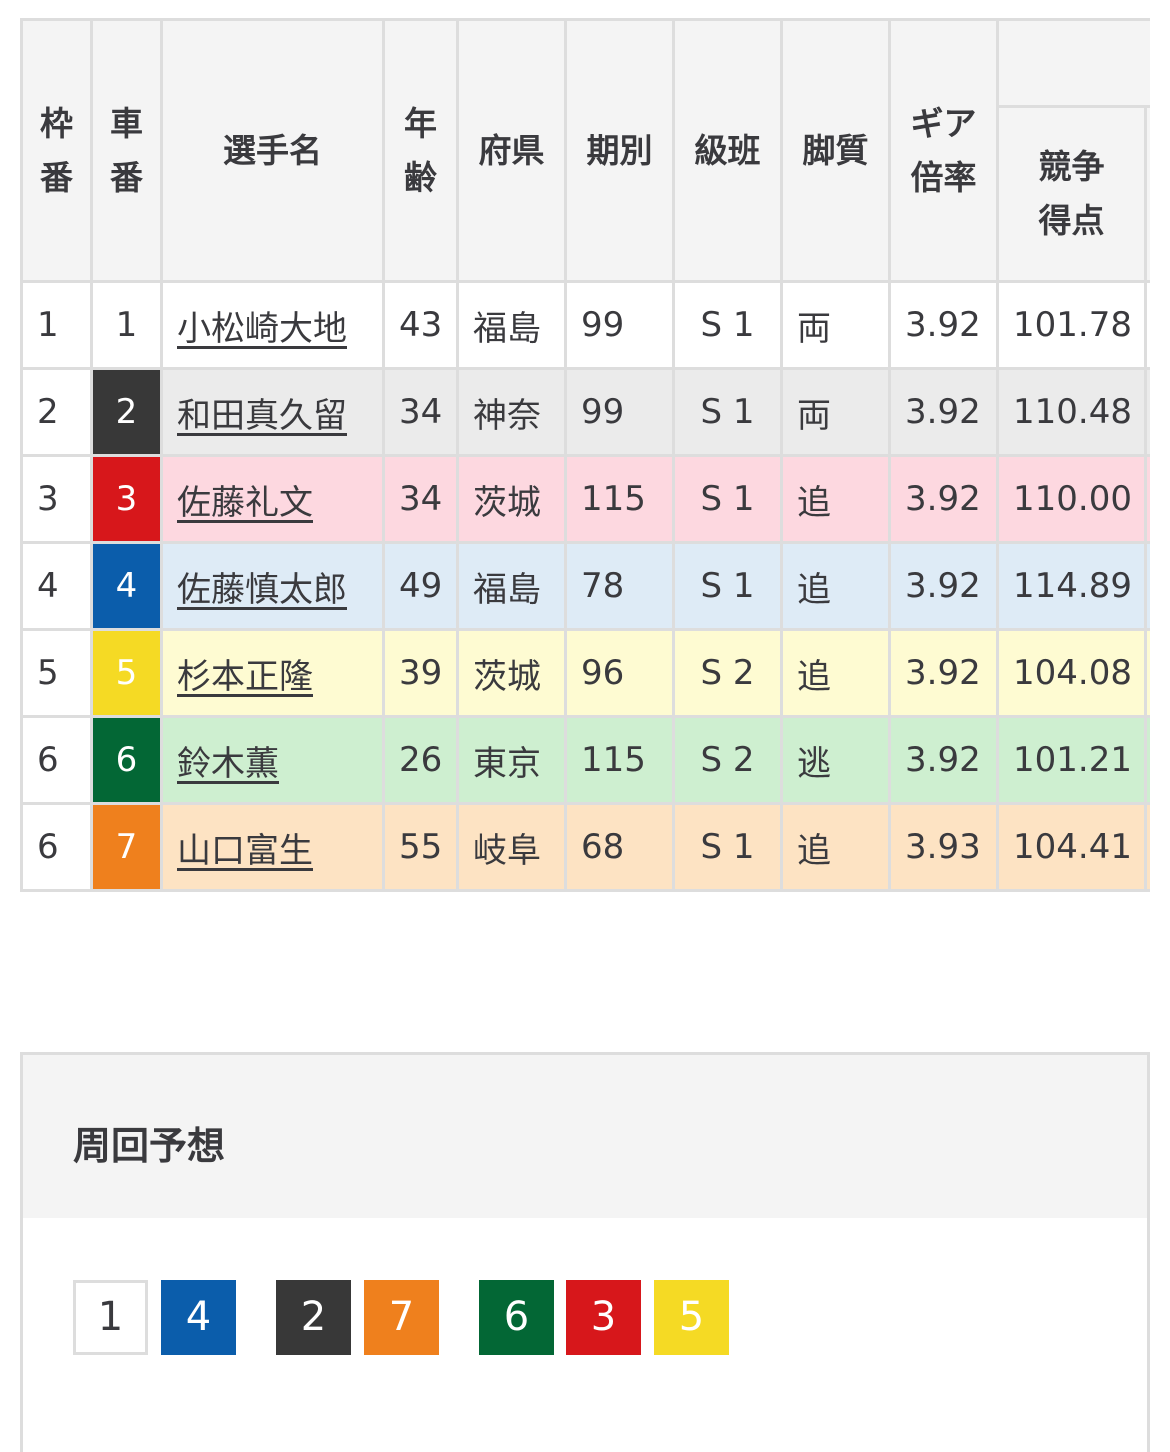  Describe the element at coordinates (56, 673) in the screenshot. I see `waku-cell: 5` at that location.